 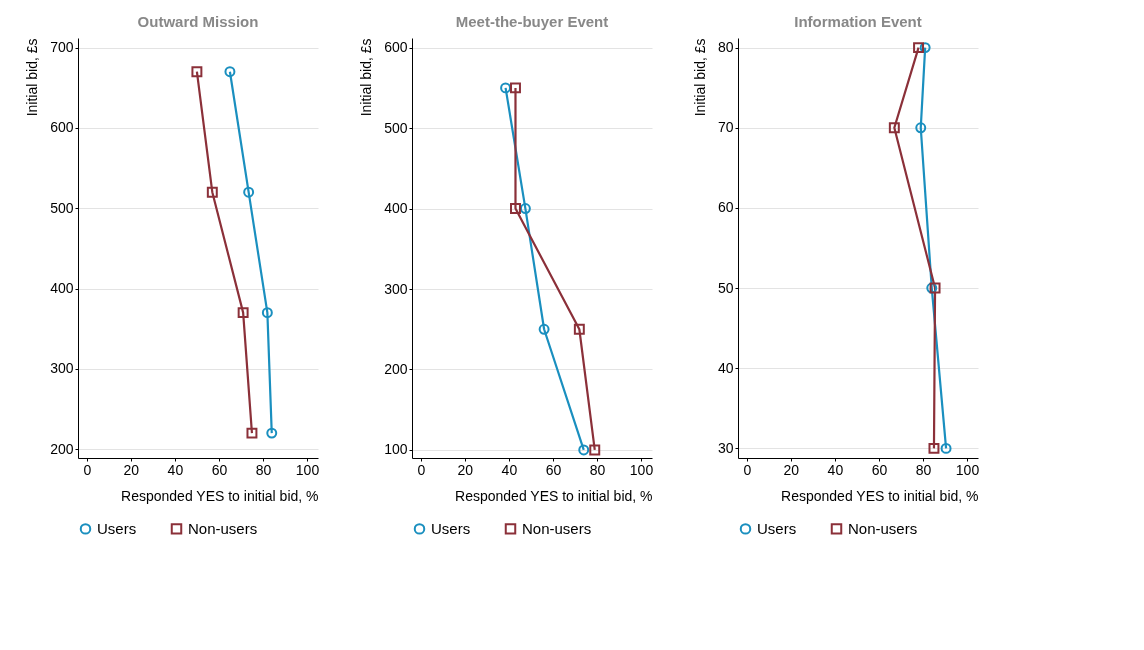 I want to click on y-tick-label: 100, so click(x=396, y=449).